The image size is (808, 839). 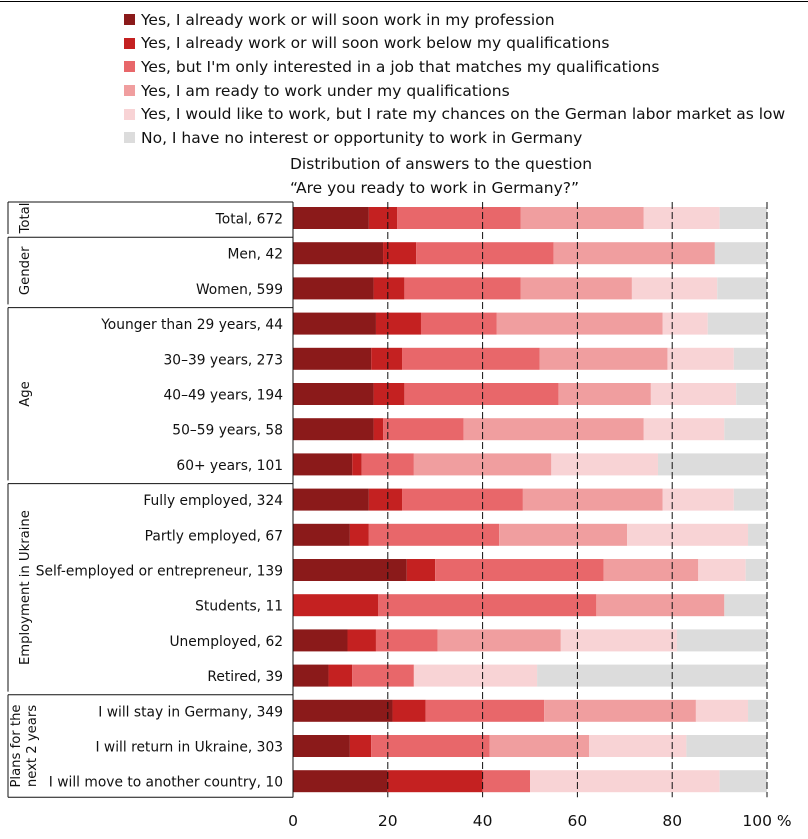 What do you see at coordinates (578, 821) in the screenshot?
I see `x-tick-label-4: 60` at bounding box center [578, 821].